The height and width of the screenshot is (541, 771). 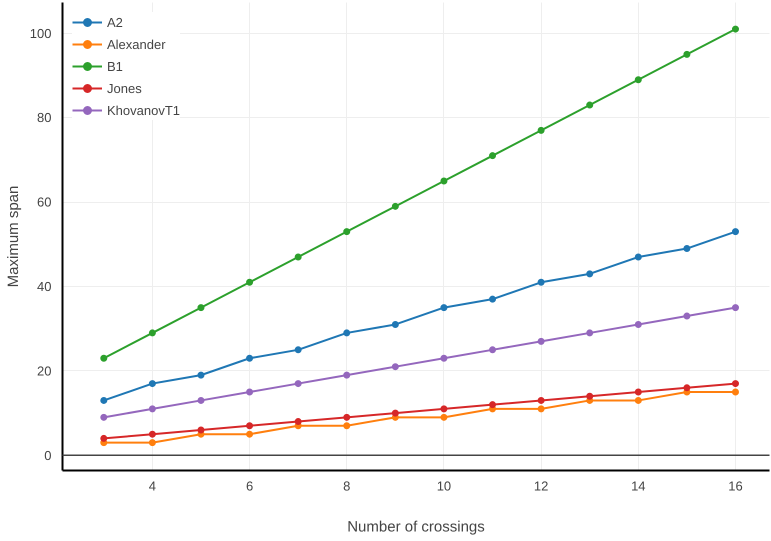 I want to click on y-tick-label: 40, so click(x=44, y=286).